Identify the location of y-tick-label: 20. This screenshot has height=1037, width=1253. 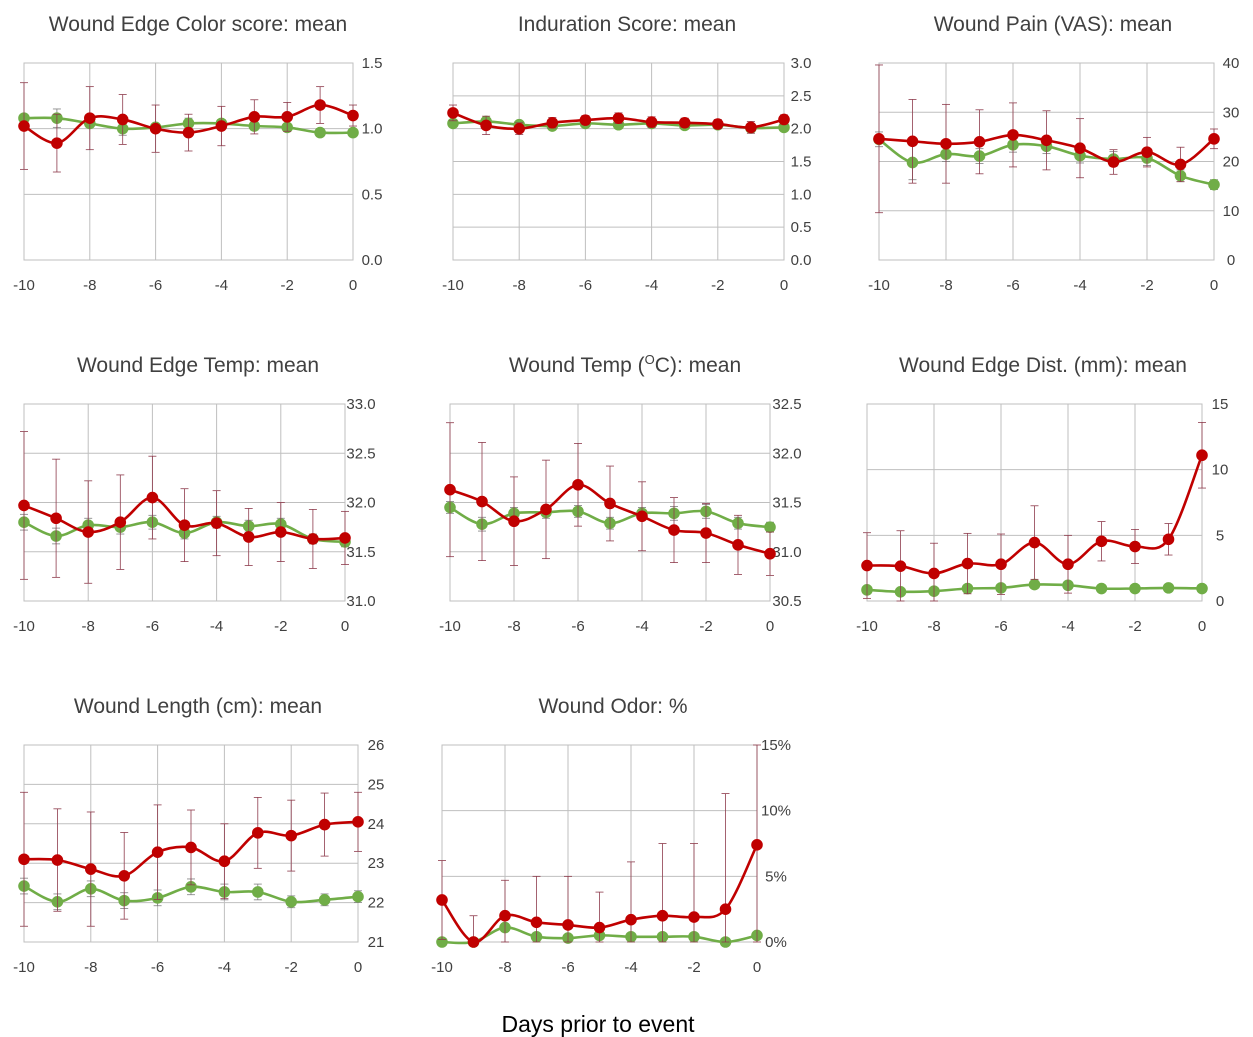
(1231, 162).